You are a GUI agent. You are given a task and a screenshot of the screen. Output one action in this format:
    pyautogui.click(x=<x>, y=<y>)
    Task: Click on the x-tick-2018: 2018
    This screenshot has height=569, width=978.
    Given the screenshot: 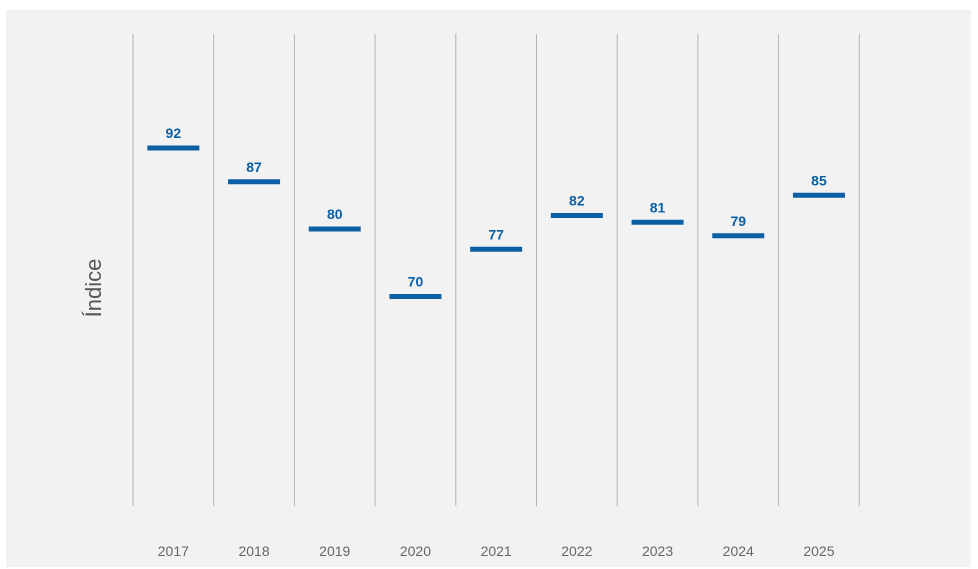 What is the action you would take?
    pyautogui.click(x=253, y=551)
    